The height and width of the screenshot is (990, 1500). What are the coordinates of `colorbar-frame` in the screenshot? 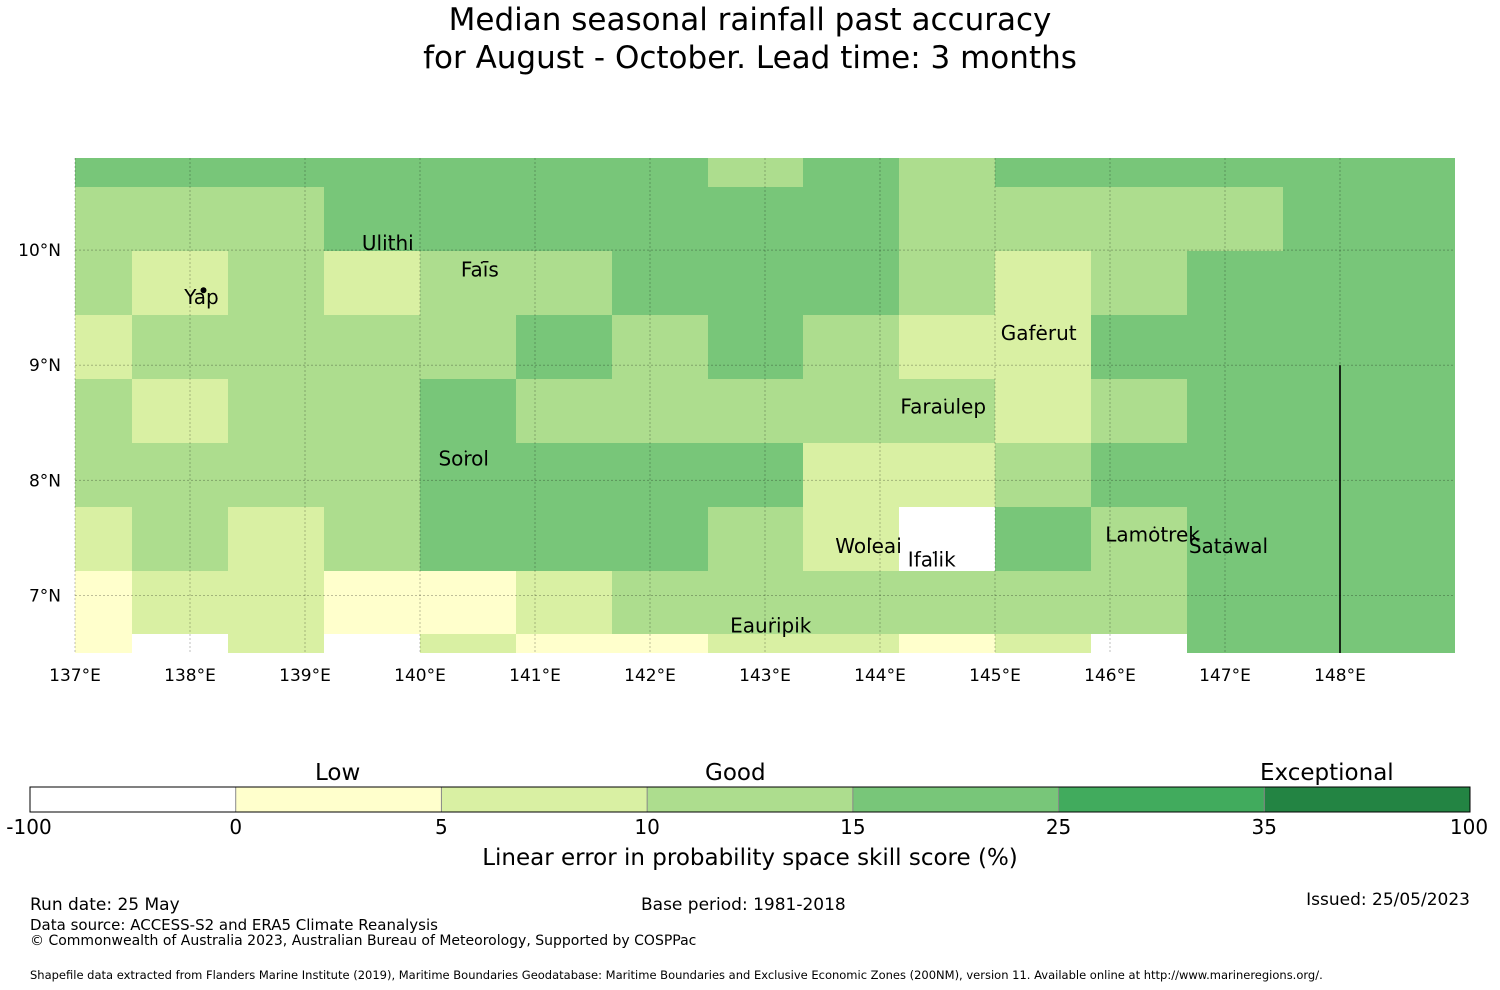 It's located at (750, 799).